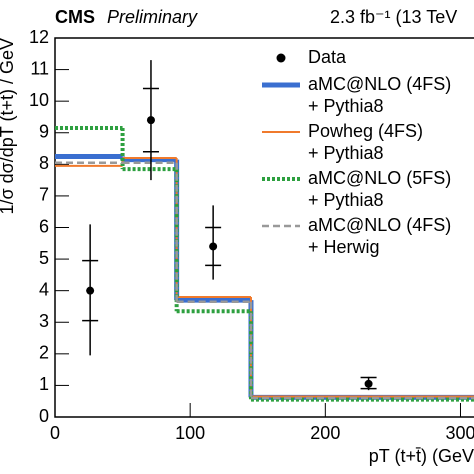  Describe the element at coordinates (459, 433) in the screenshot. I see `x-tick-label: 300` at that location.